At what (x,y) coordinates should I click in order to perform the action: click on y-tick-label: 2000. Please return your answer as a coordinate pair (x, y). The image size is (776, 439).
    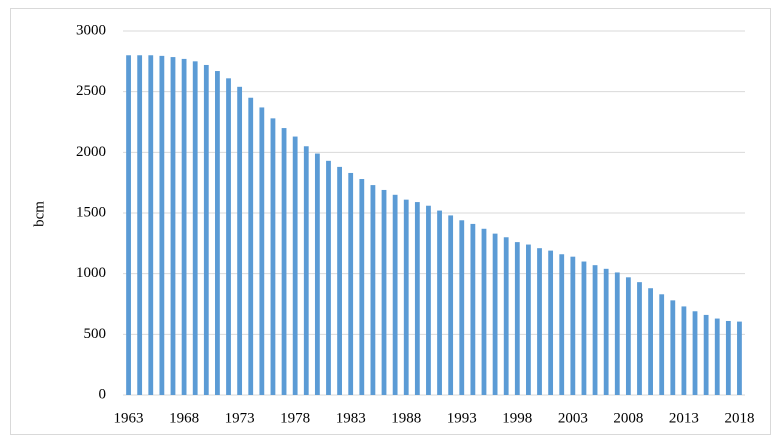
    Looking at the image, I should click on (91, 152).